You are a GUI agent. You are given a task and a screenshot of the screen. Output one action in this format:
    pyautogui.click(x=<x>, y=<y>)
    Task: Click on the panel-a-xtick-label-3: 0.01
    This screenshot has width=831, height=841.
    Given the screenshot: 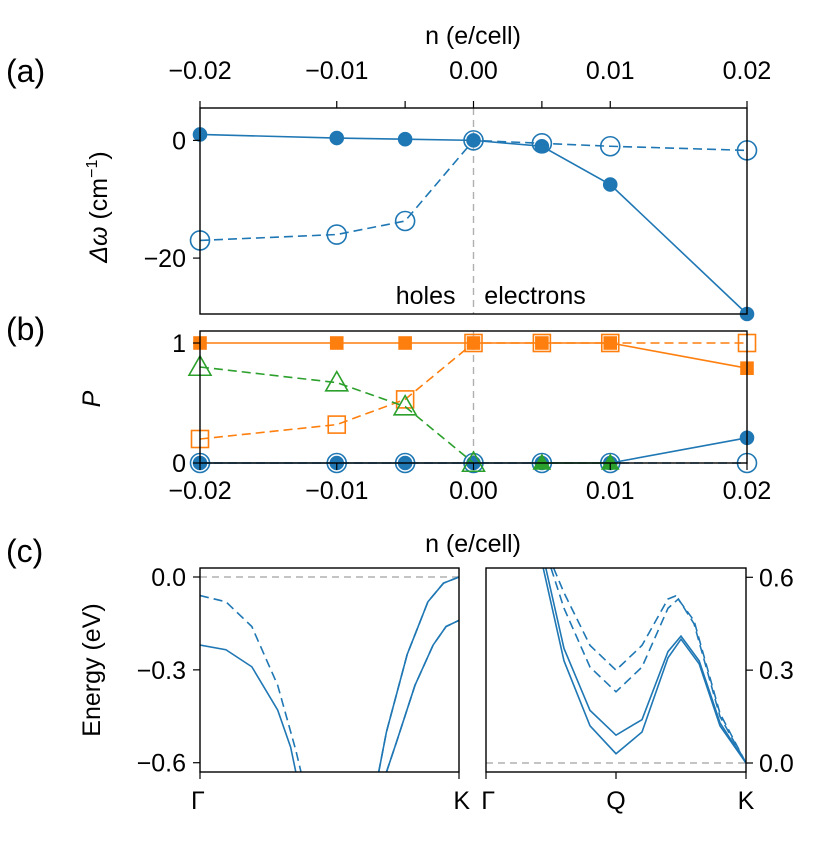 What is the action you would take?
    pyautogui.click(x=610, y=71)
    